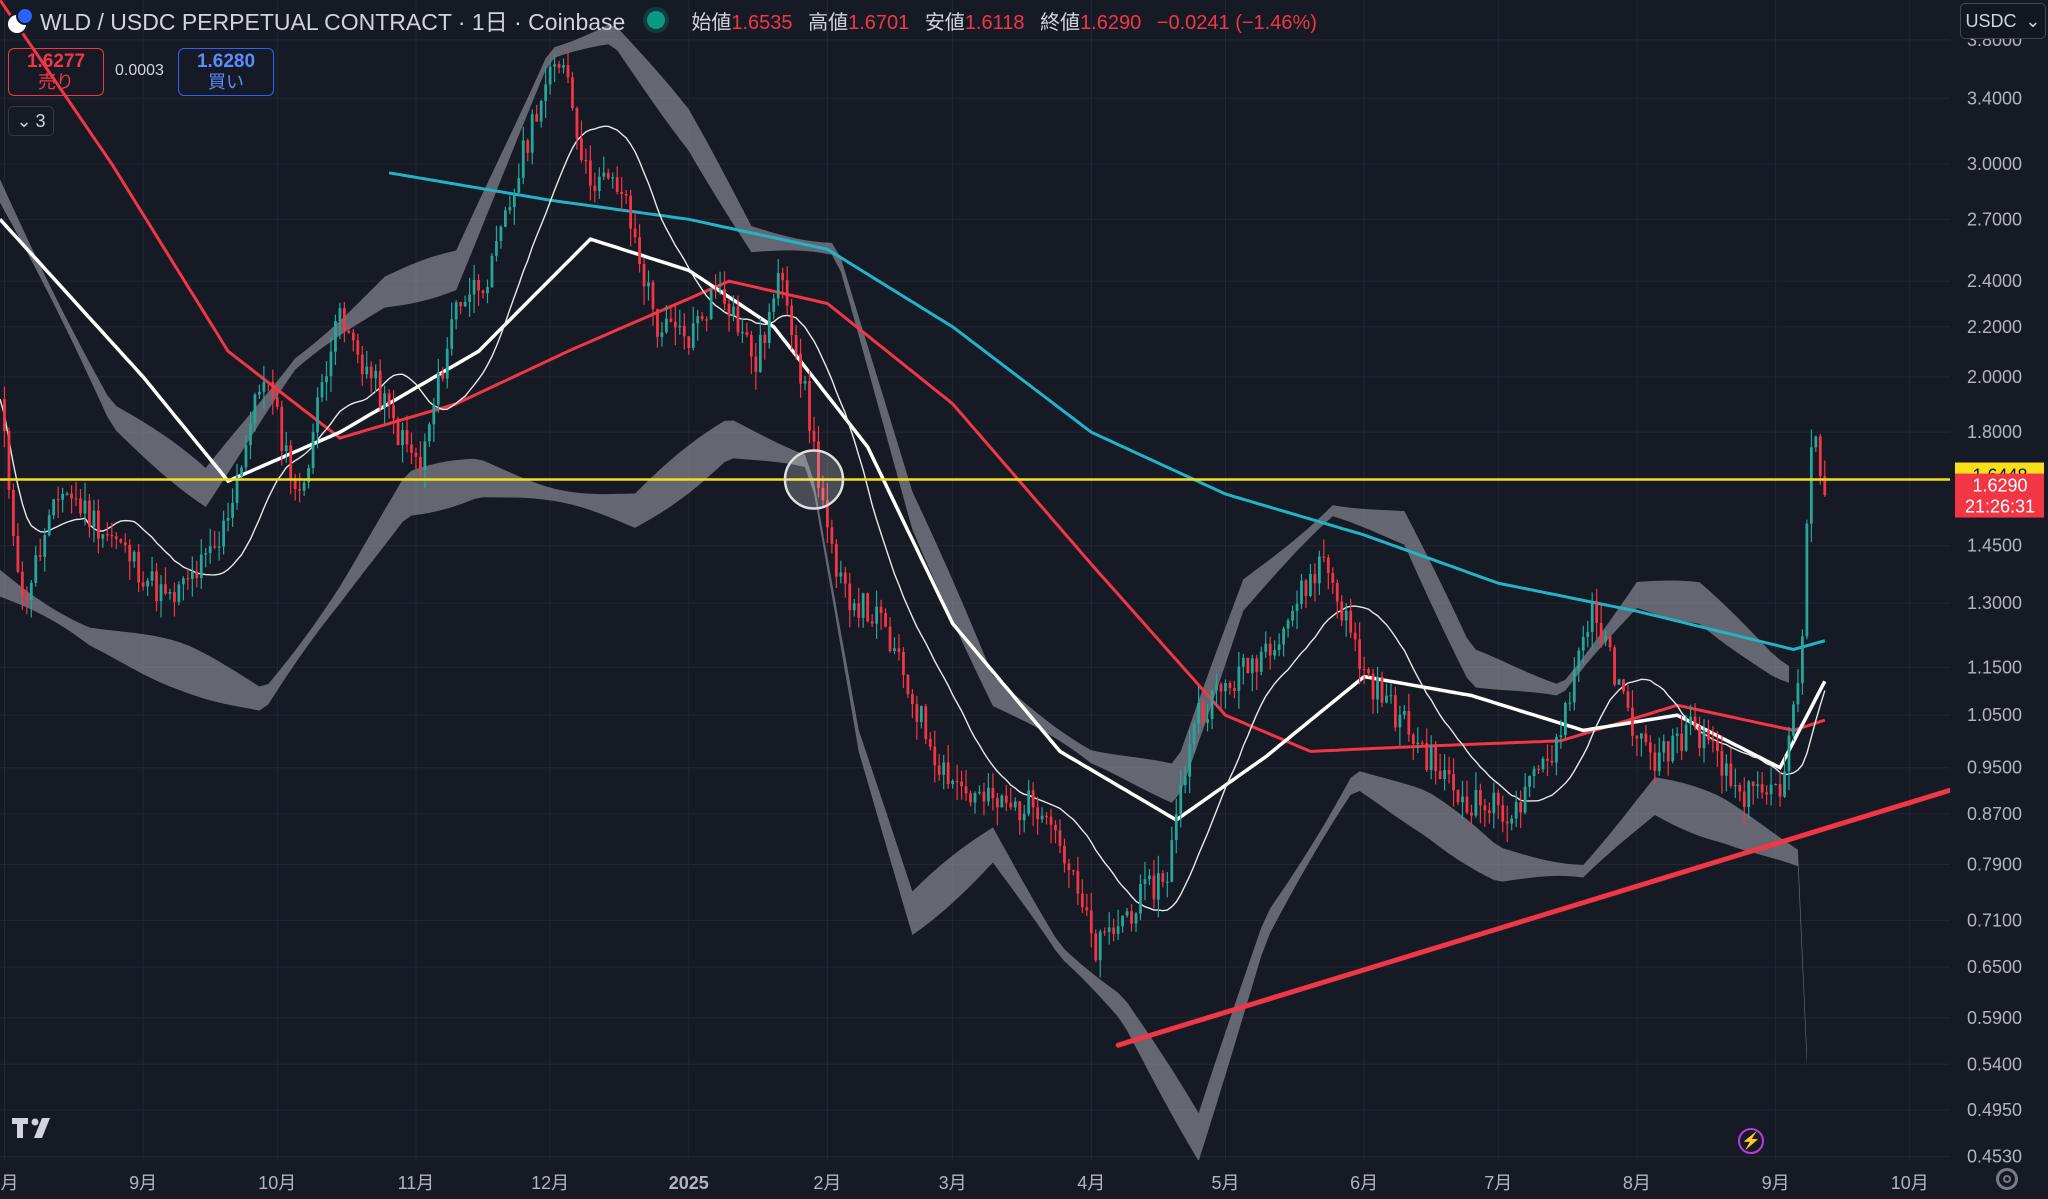  I want to click on indicators-collapse-button: ⌄ 3, so click(31, 121).